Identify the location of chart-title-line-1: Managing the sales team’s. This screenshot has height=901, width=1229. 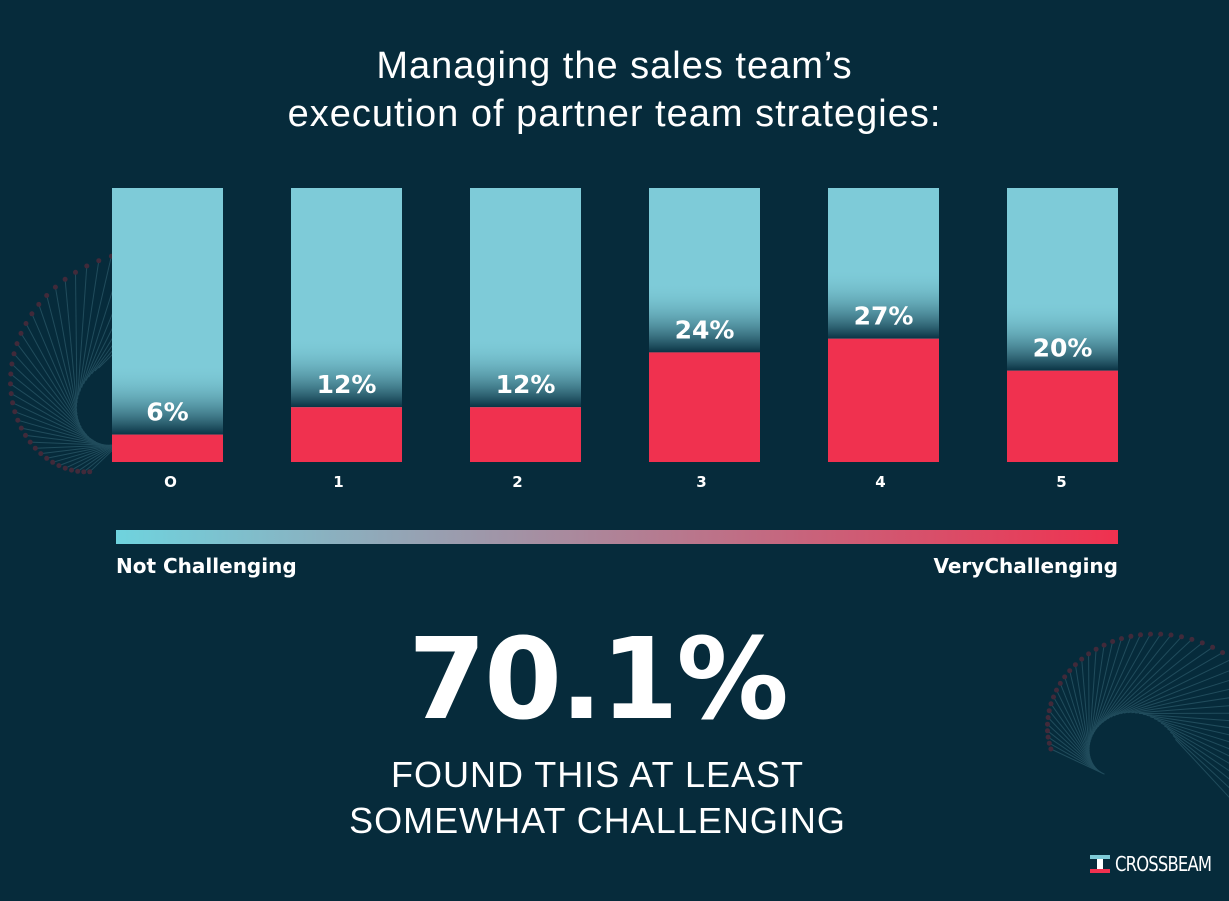
(614, 66).